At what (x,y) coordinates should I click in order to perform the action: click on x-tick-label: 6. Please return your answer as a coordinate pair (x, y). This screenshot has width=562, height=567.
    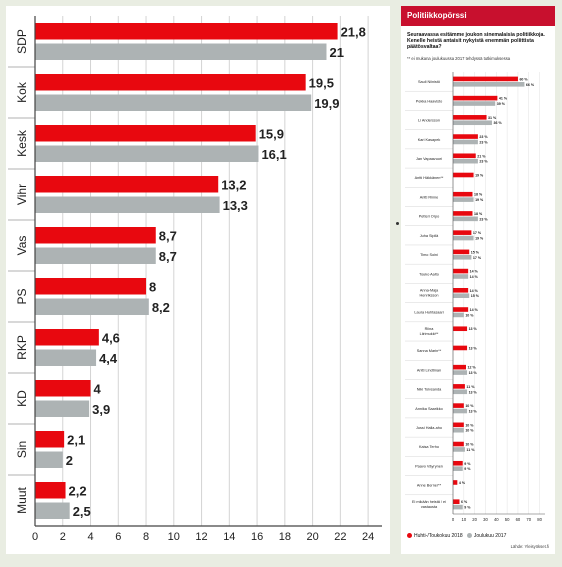
    Looking at the image, I should click on (118, 537).